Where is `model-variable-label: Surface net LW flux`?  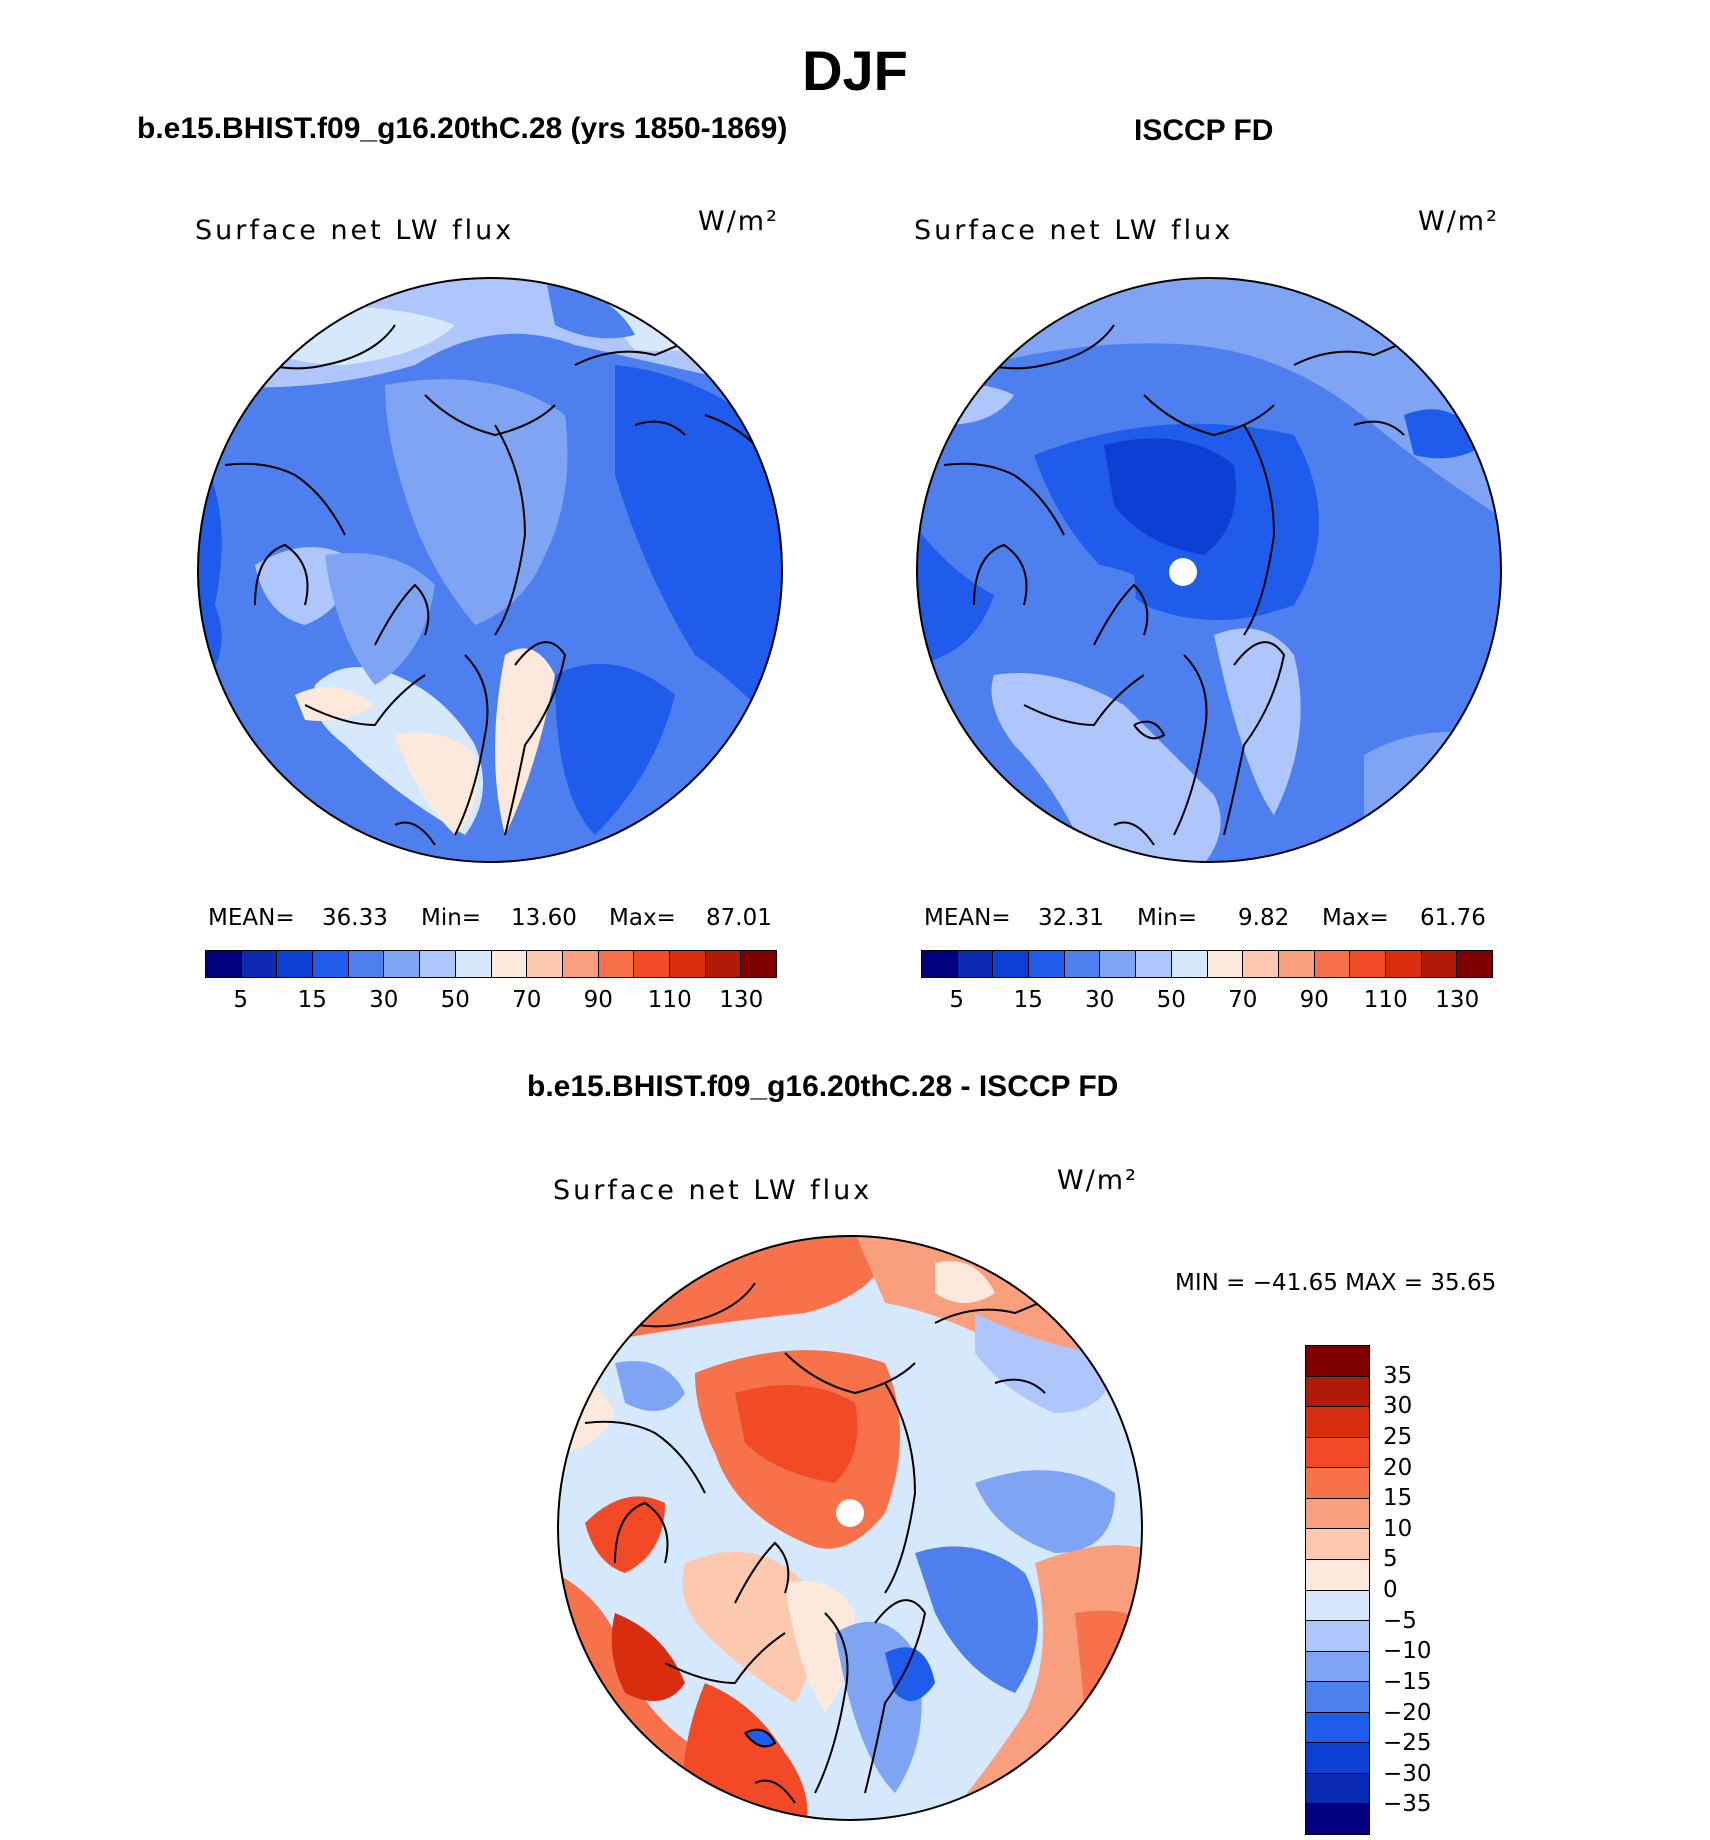 model-variable-label: Surface net LW flux is located at coordinates (355, 230).